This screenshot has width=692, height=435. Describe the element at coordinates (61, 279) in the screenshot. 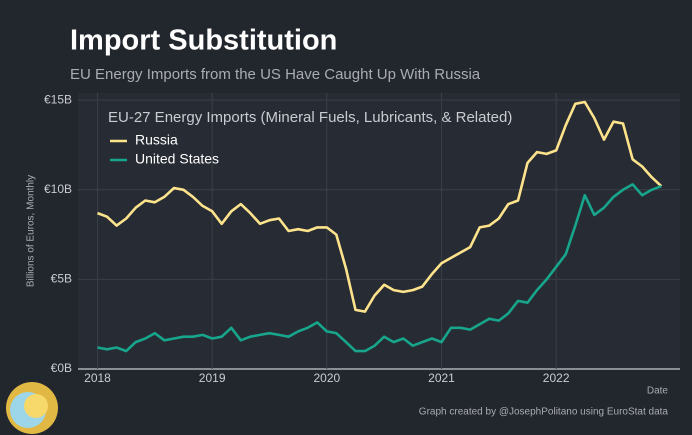

I see `y-tick-label: €5B` at that location.